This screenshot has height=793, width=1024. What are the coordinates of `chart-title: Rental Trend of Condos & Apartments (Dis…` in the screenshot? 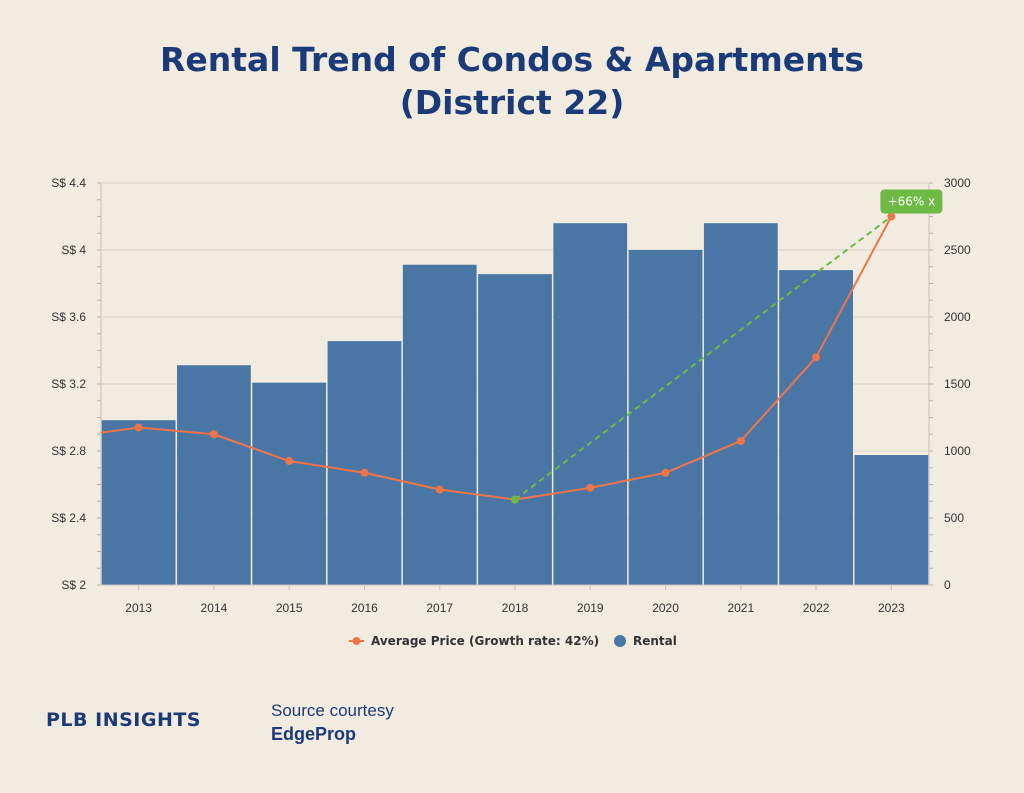 It's located at (512, 81).